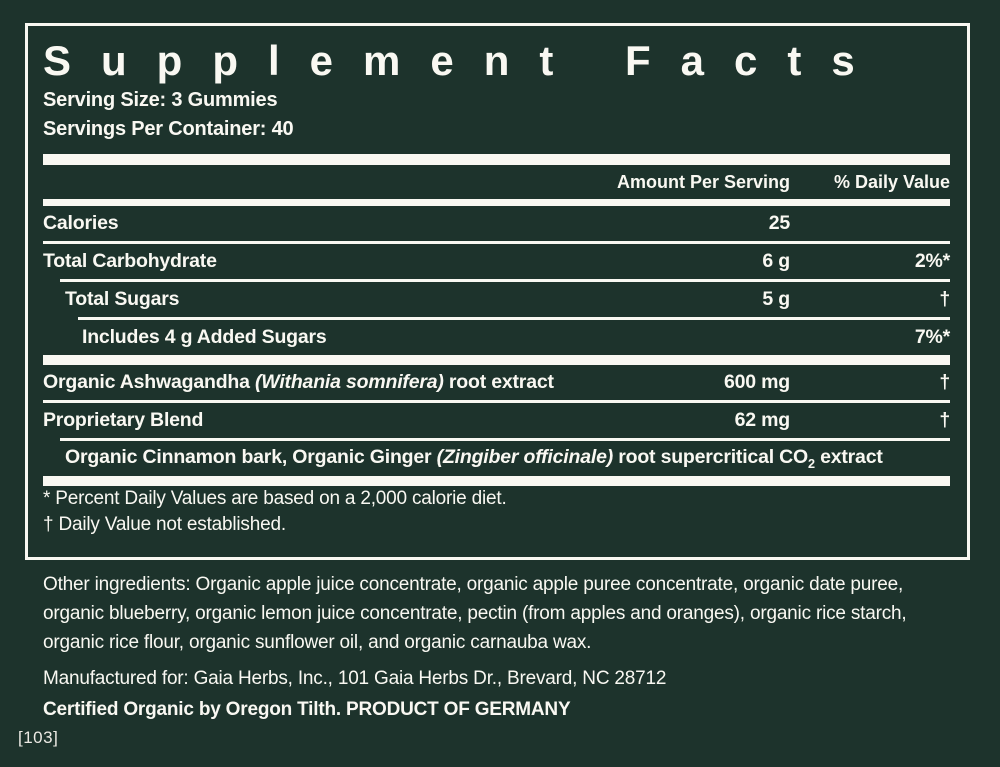 The image size is (1000, 767). I want to click on row-proprietary-blend: Proprietary Blend 62 mg †, so click(496, 420).